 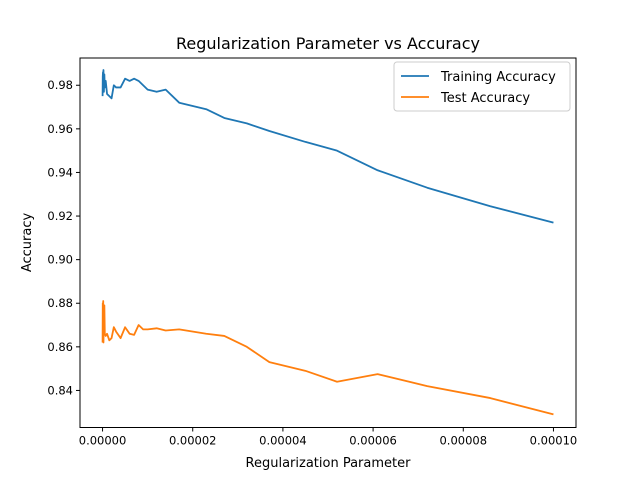 I want to click on chart-title: Regularization Parameter vs Accuracy, so click(x=328, y=43).